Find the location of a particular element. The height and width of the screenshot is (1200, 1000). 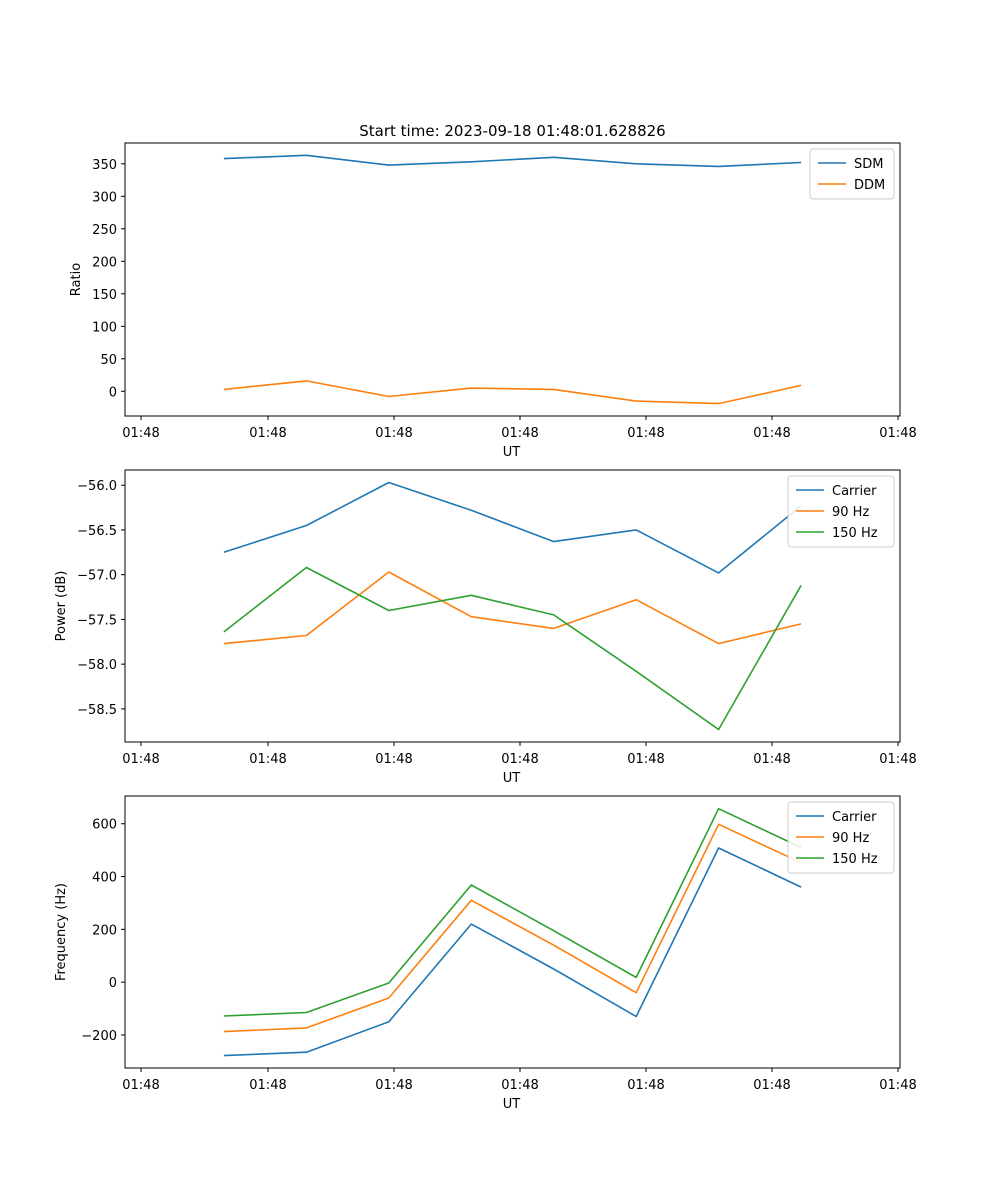

series-line-sdm is located at coordinates (512, 161).